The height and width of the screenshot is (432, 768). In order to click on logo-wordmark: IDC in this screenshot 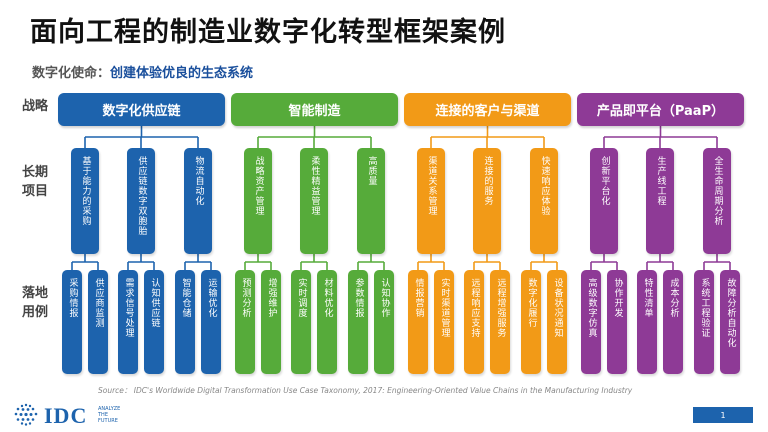, I will do `click(66, 415)`.